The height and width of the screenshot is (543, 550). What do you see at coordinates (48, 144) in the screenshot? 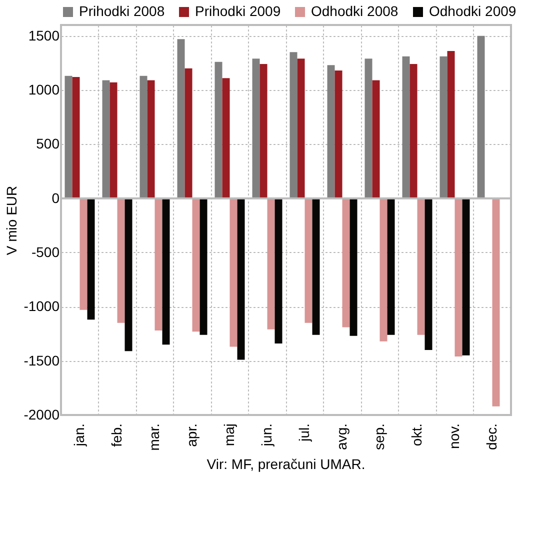
I see `y-tick-label: 500` at bounding box center [48, 144].